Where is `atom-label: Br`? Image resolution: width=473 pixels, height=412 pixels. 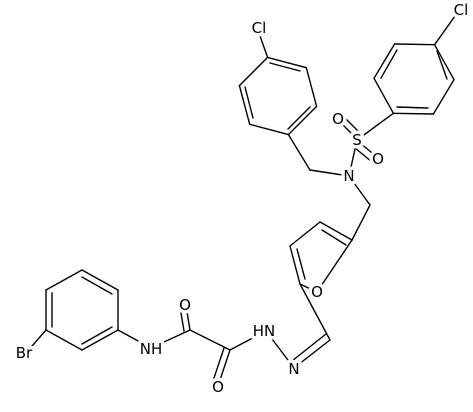
atom-label: Br is located at coordinates (24, 353).